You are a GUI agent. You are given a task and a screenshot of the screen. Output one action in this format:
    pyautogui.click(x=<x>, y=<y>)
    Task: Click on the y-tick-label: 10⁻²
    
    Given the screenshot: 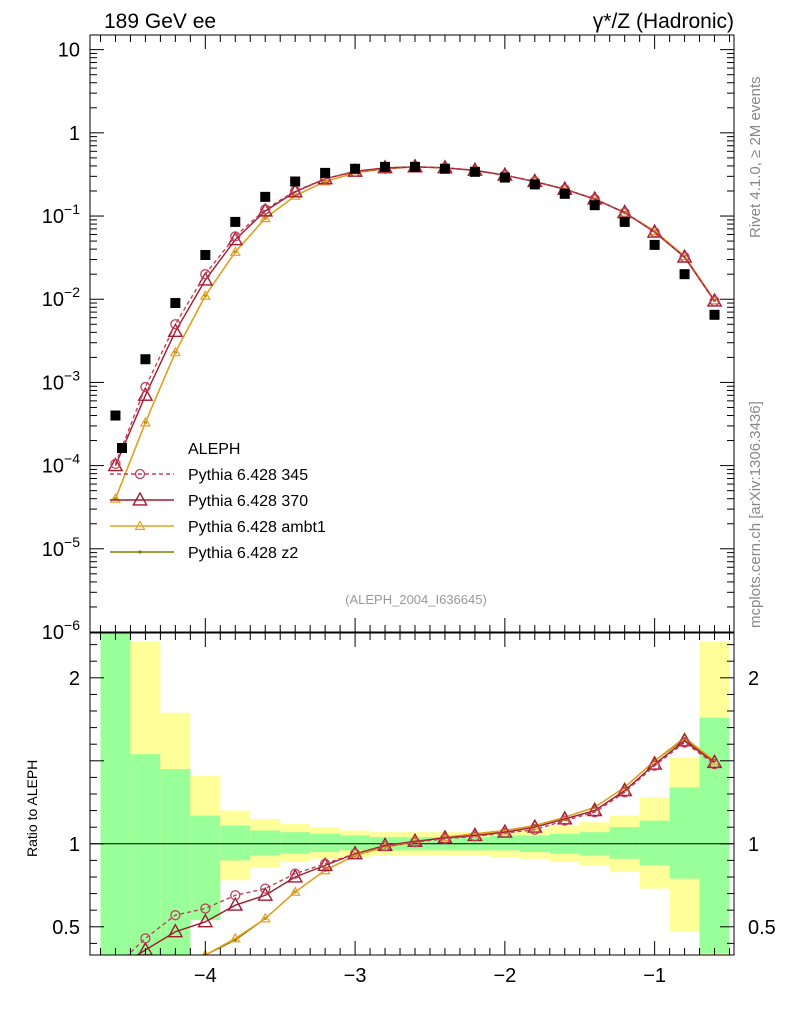 What is the action you would take?
    pyautogui.click(x=61, y=297)
    